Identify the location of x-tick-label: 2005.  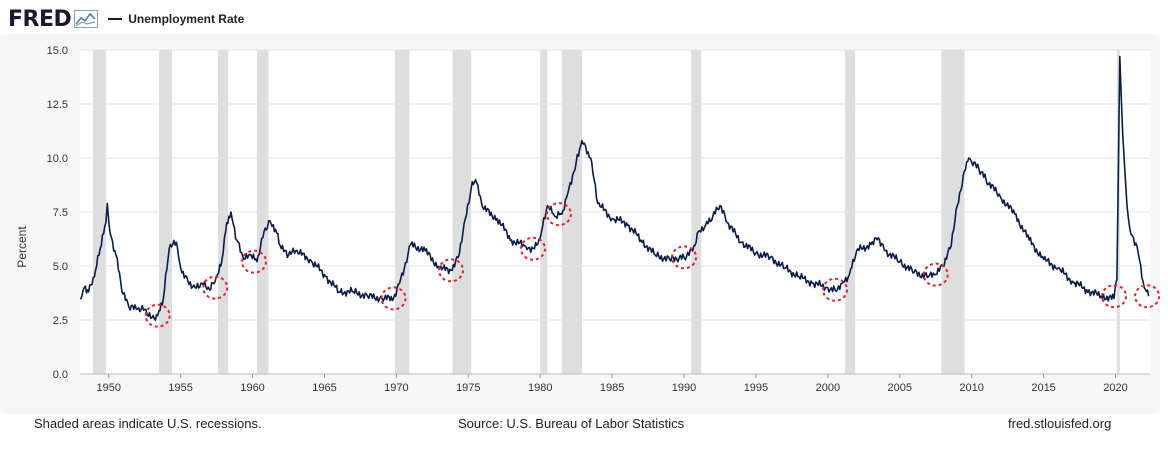
(900, 388).